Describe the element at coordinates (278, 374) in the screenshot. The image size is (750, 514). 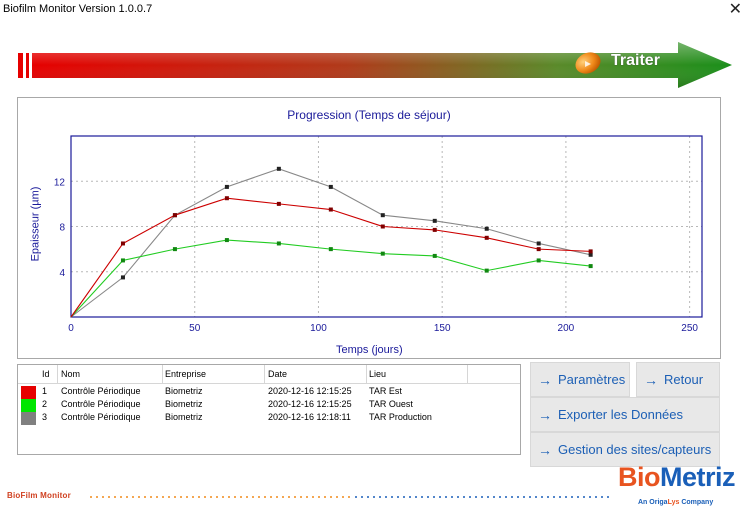
I see `col-header-date: Date` at that location.